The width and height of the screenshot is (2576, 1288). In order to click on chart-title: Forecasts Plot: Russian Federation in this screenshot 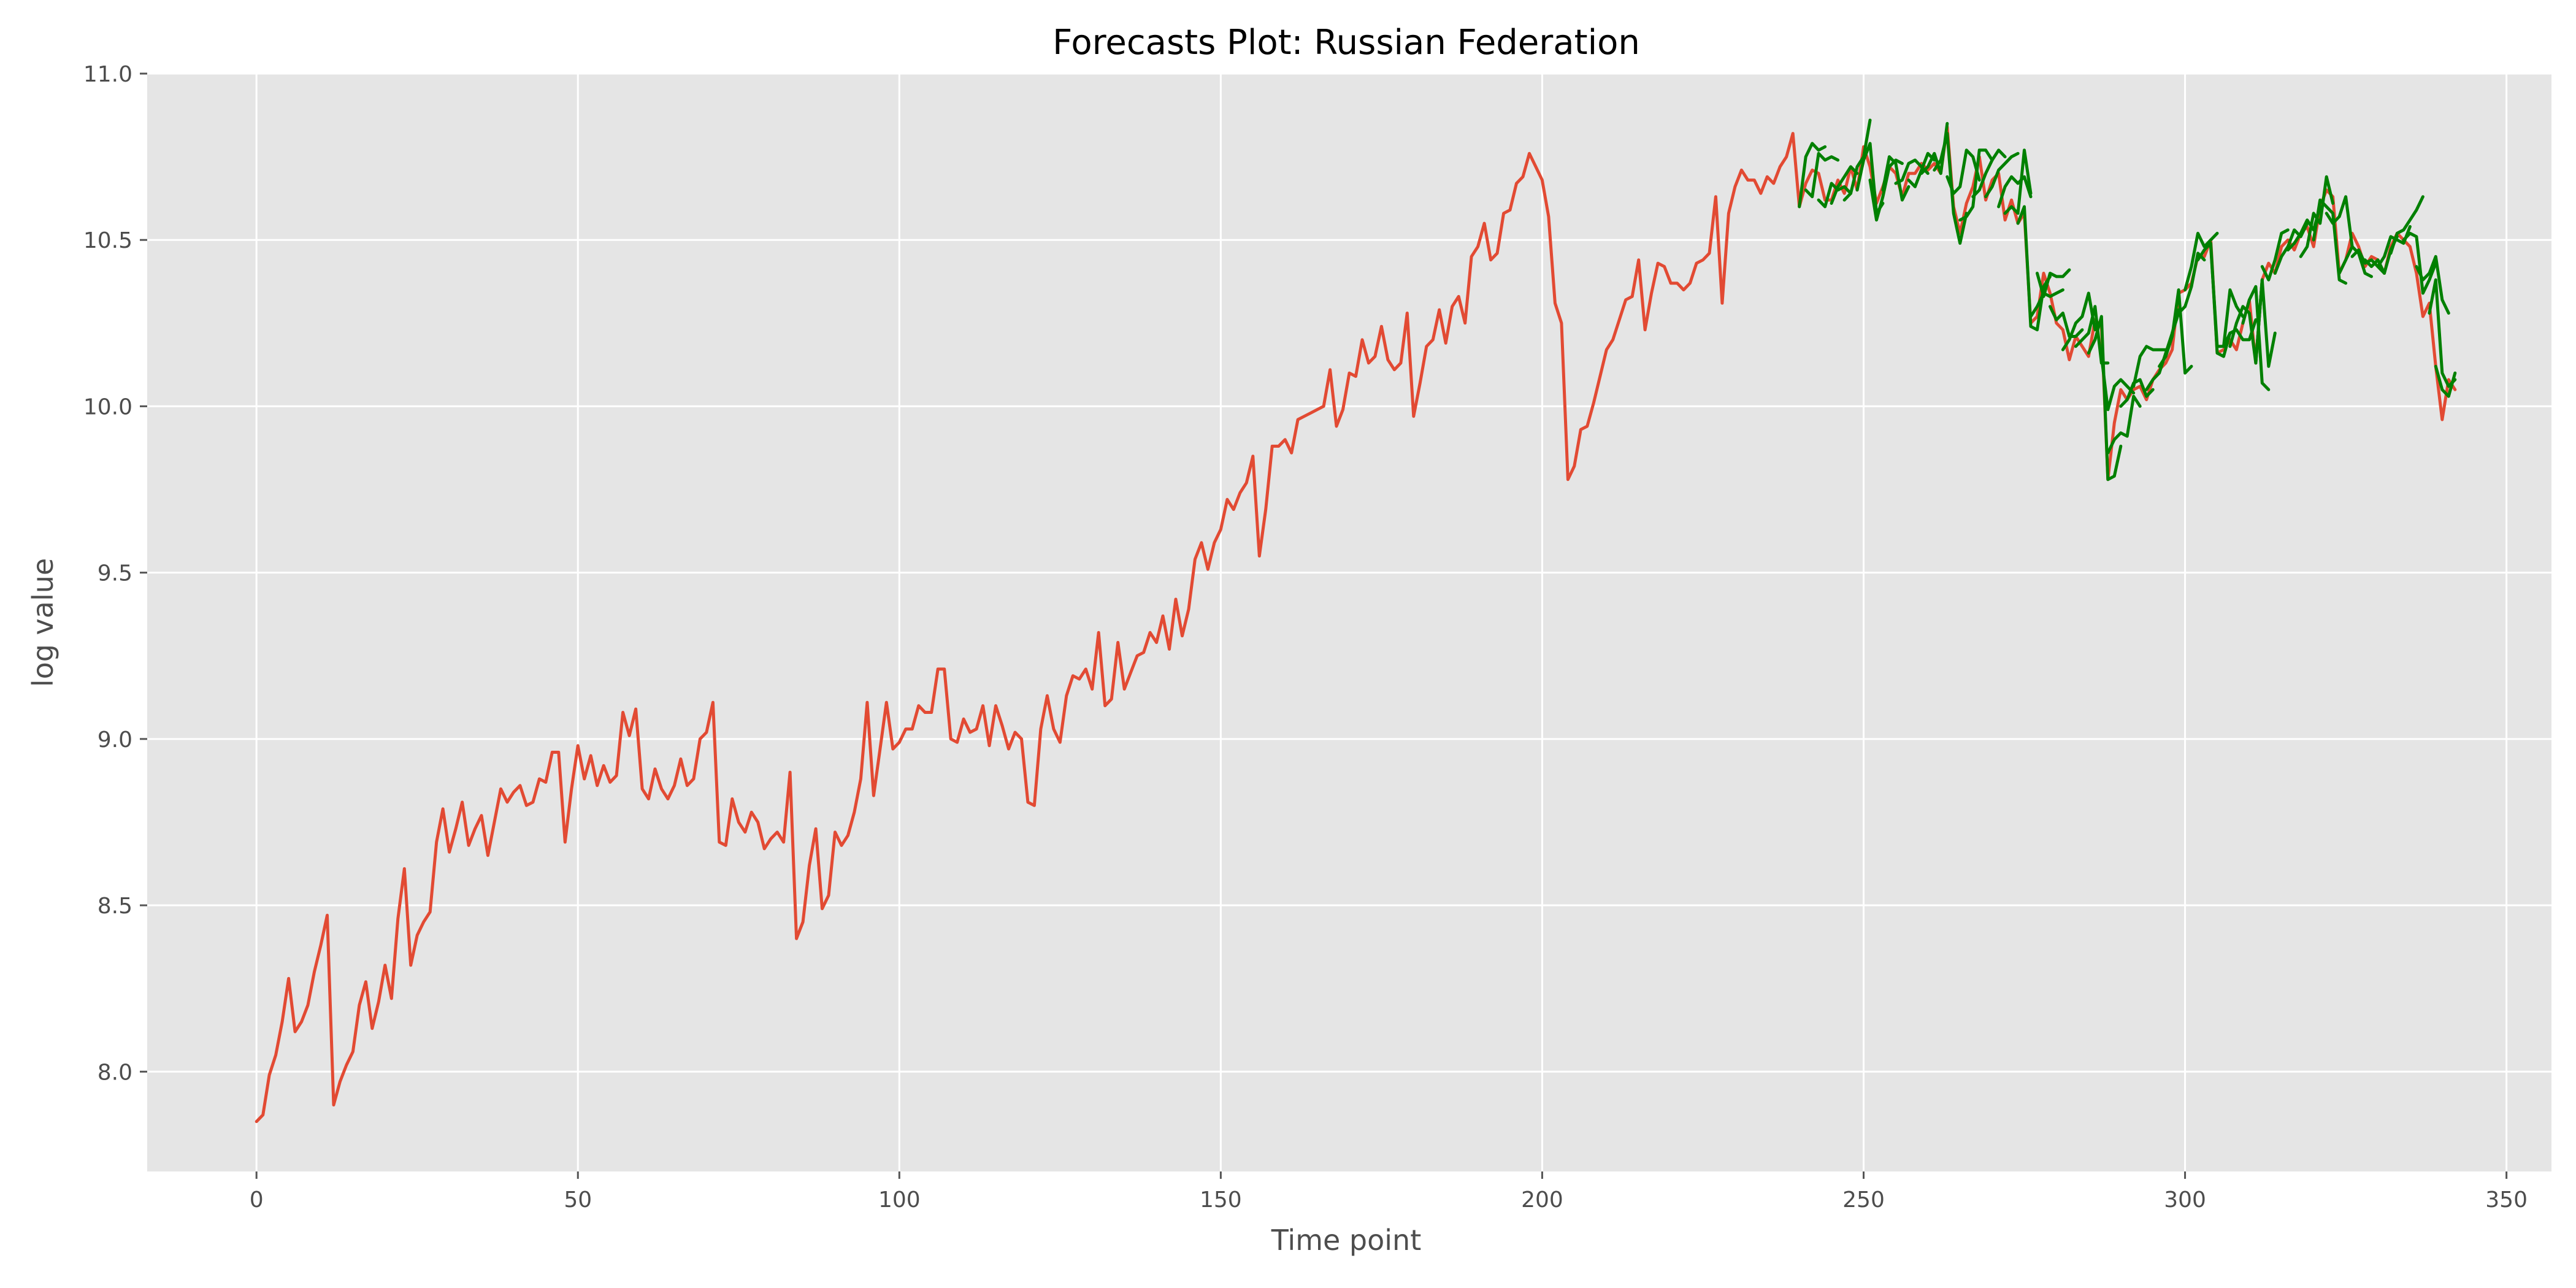, I will do `click(1346, 43)`.